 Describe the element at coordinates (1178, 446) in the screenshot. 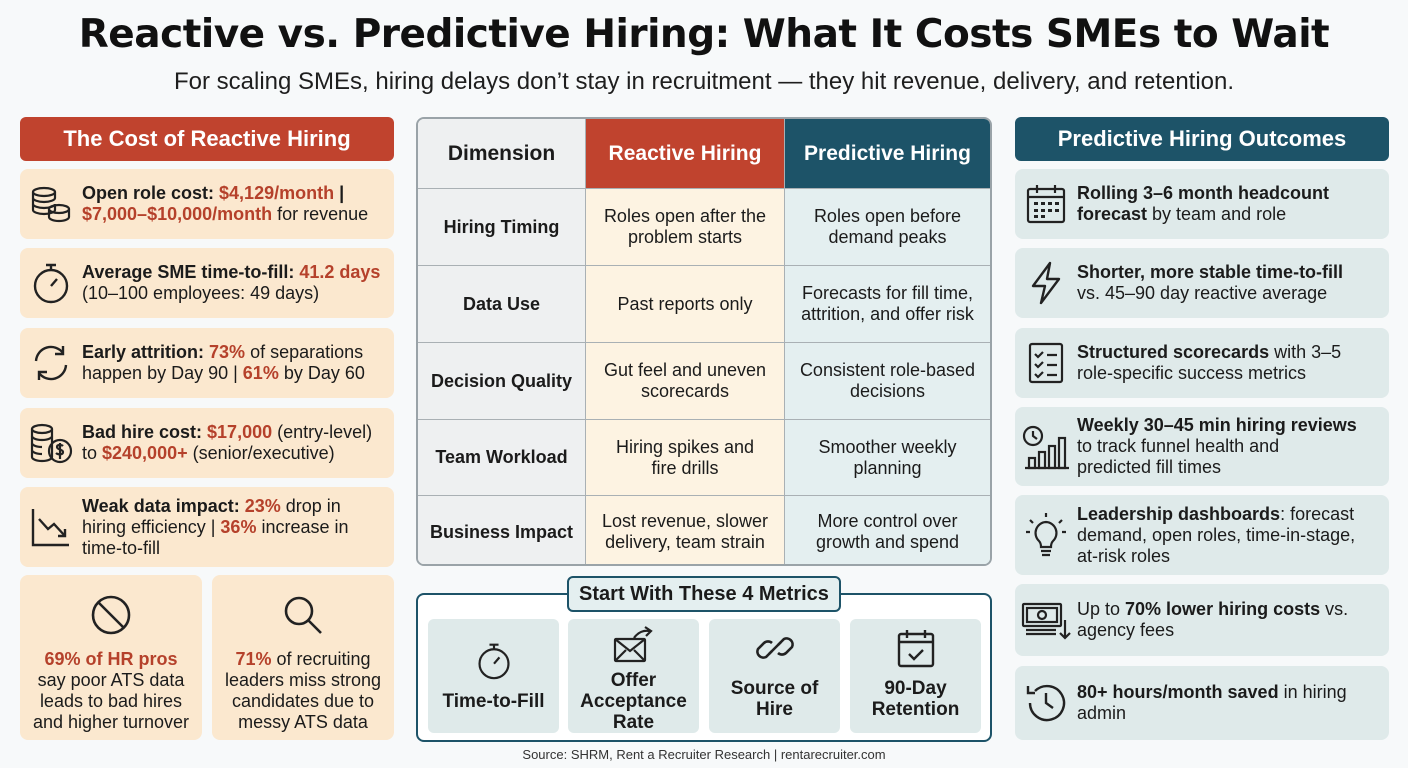

I see `card-text: to track funnel health and` at that location.